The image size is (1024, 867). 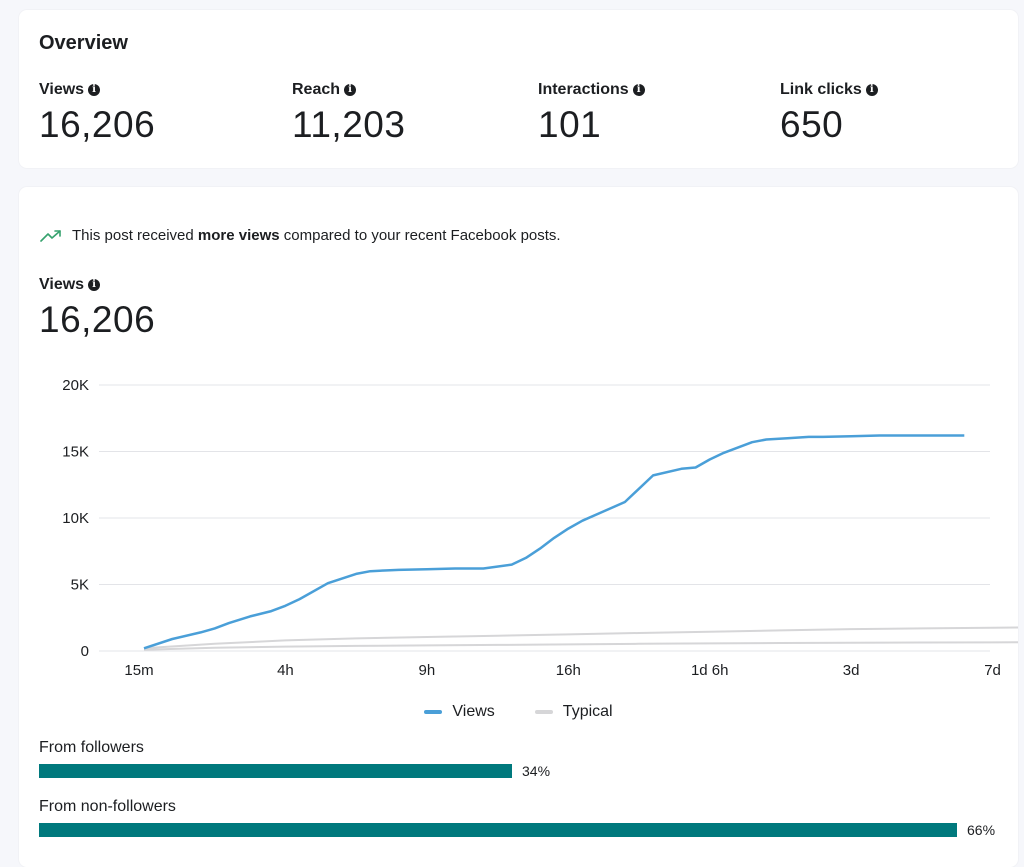 I want to click on metric-interactions: Interactions i 101, so click(x=591, y=113).